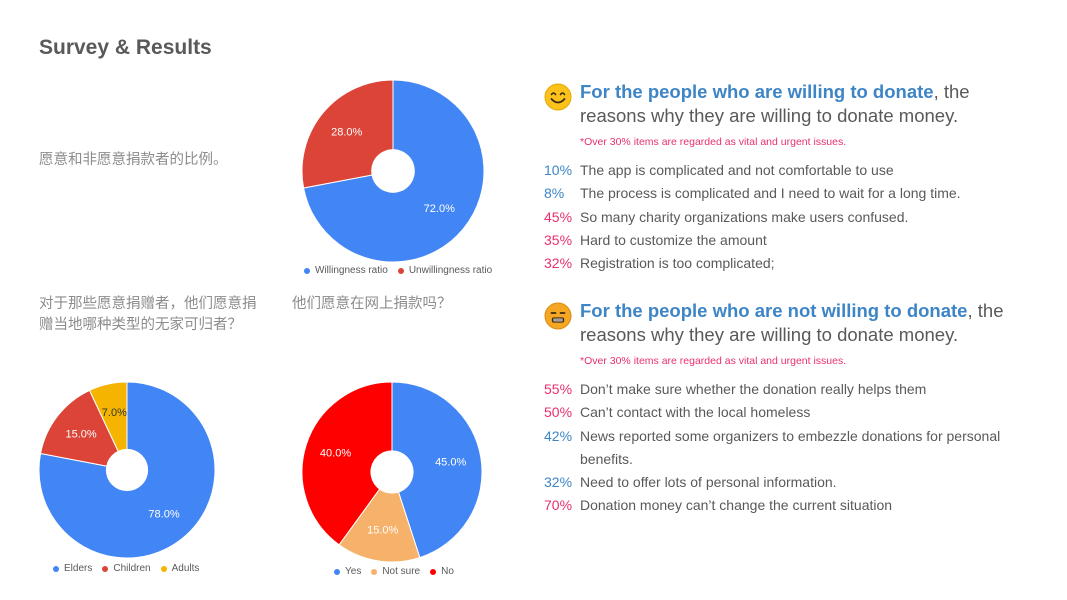  I want to click on legend-label: Unwillingness ratio, so click(450, 270).